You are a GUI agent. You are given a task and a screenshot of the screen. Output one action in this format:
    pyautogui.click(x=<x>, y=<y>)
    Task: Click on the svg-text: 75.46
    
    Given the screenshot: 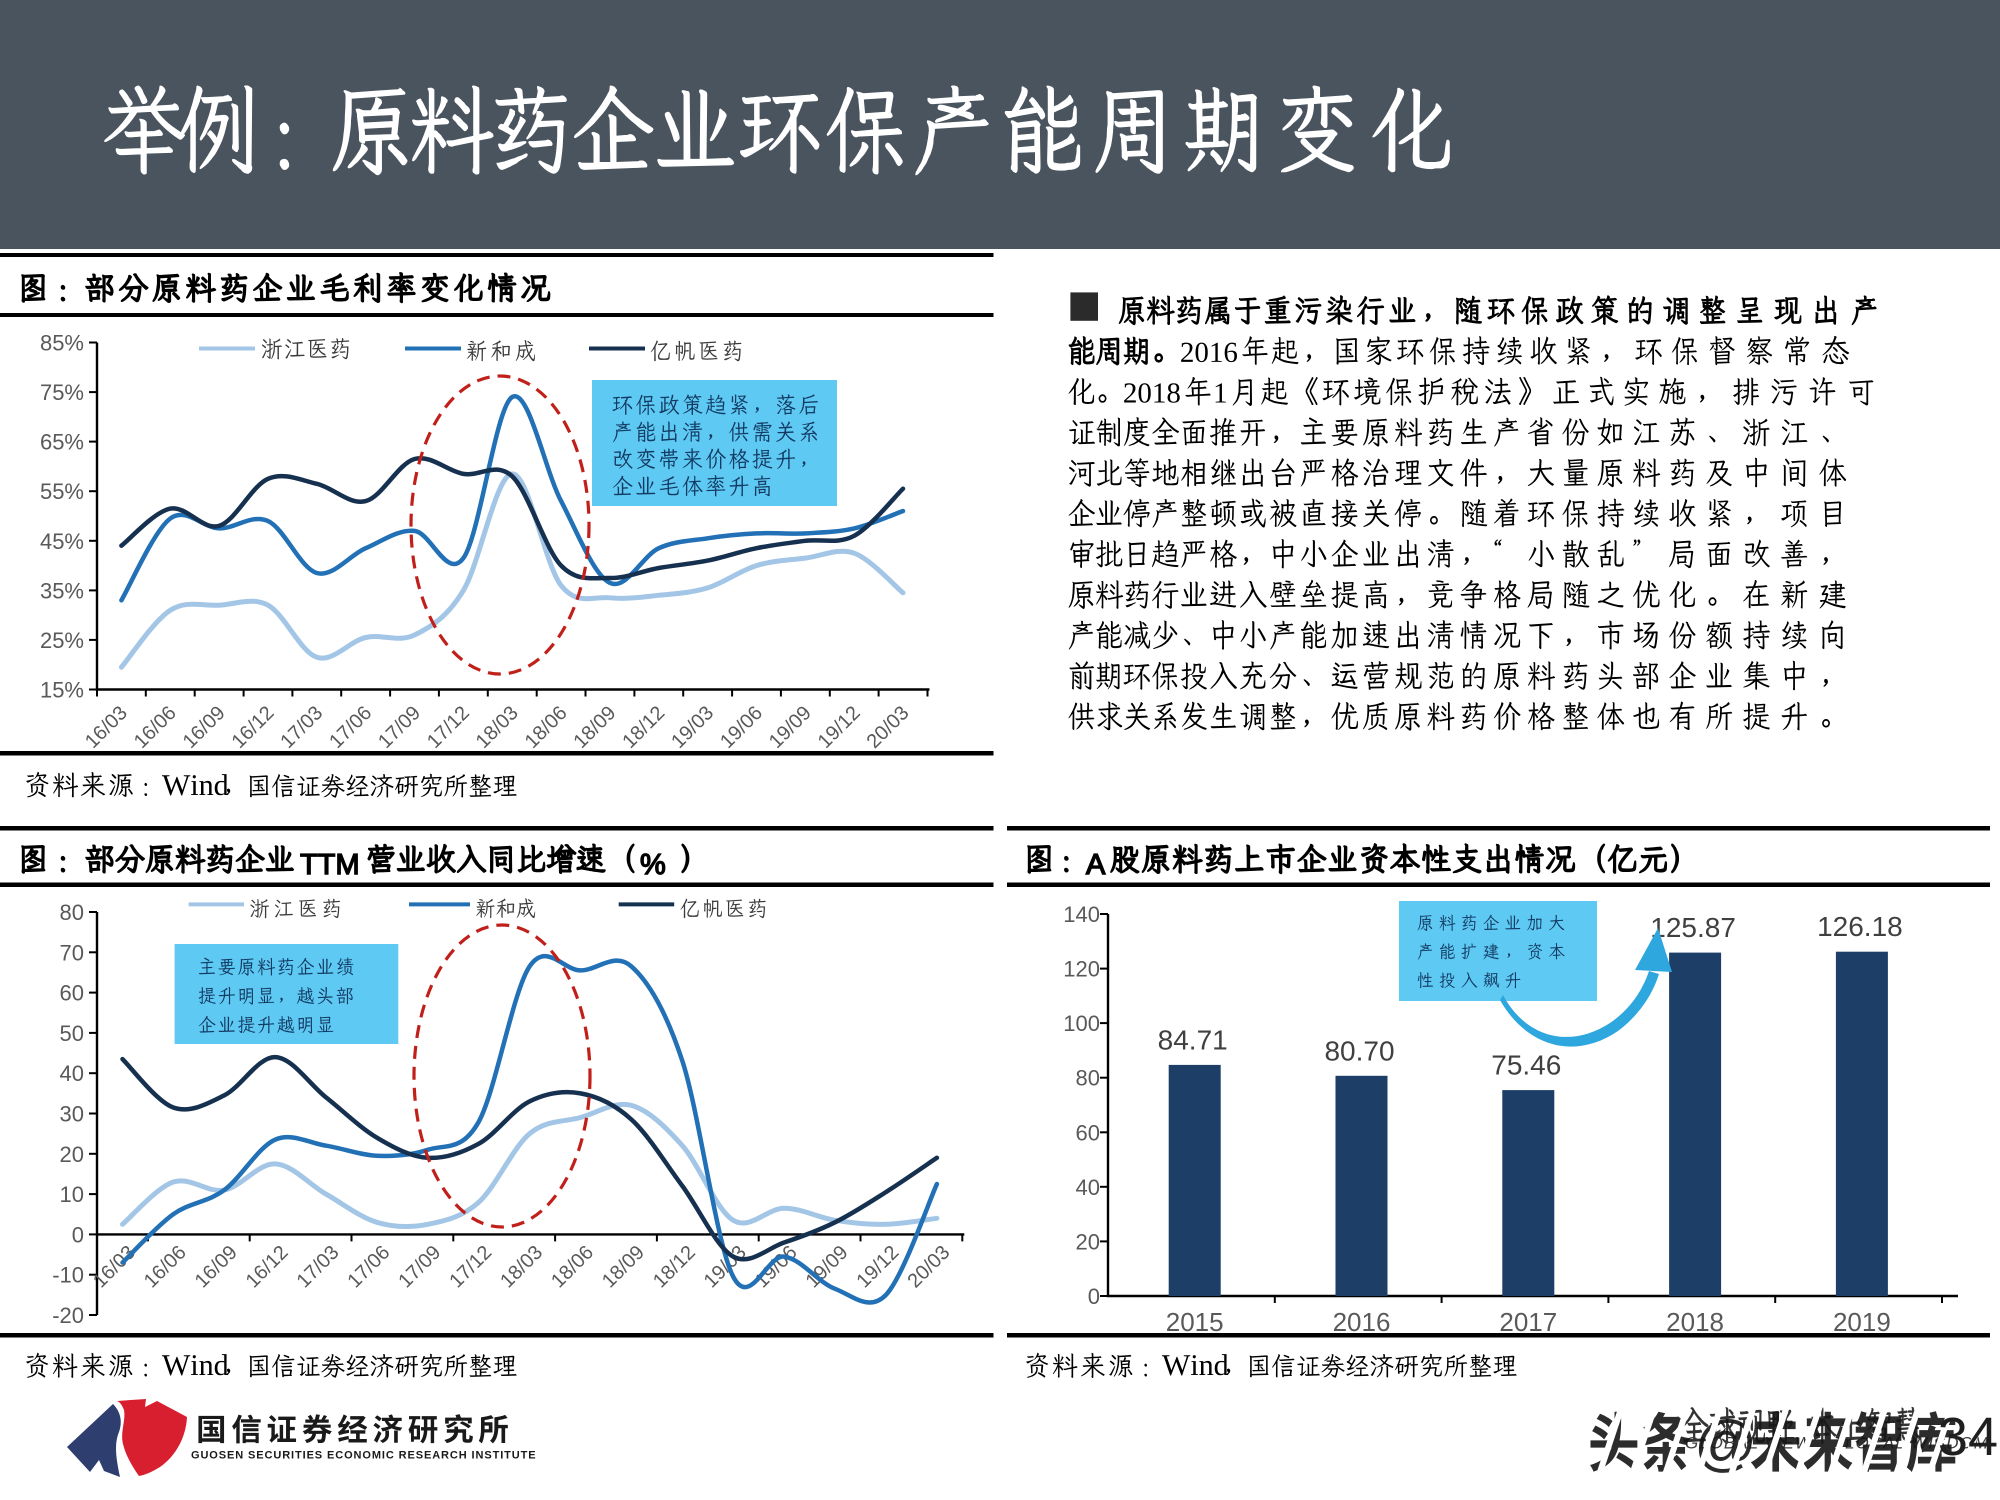 What is the action you would take?
    pyautogui.click(x=1526, y=1065)
    